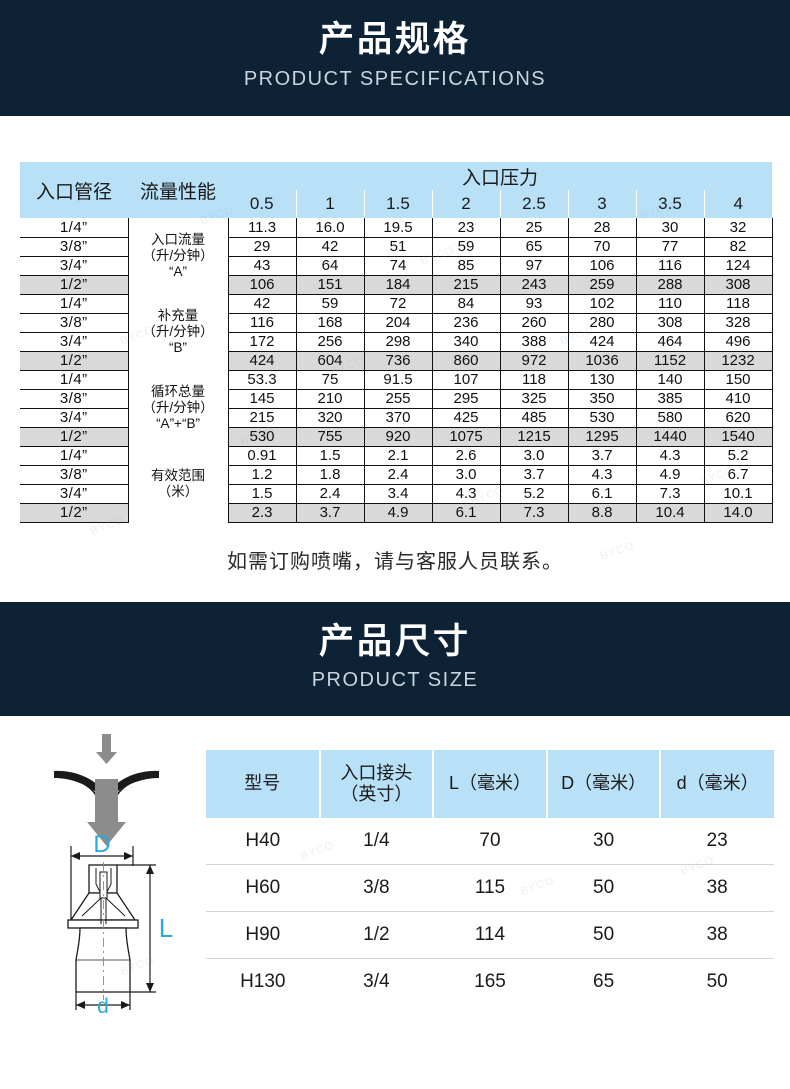 The width and height of the screenshot is (790, 1089). I want to click on perf-label-line: “A”, so click(178, 271).